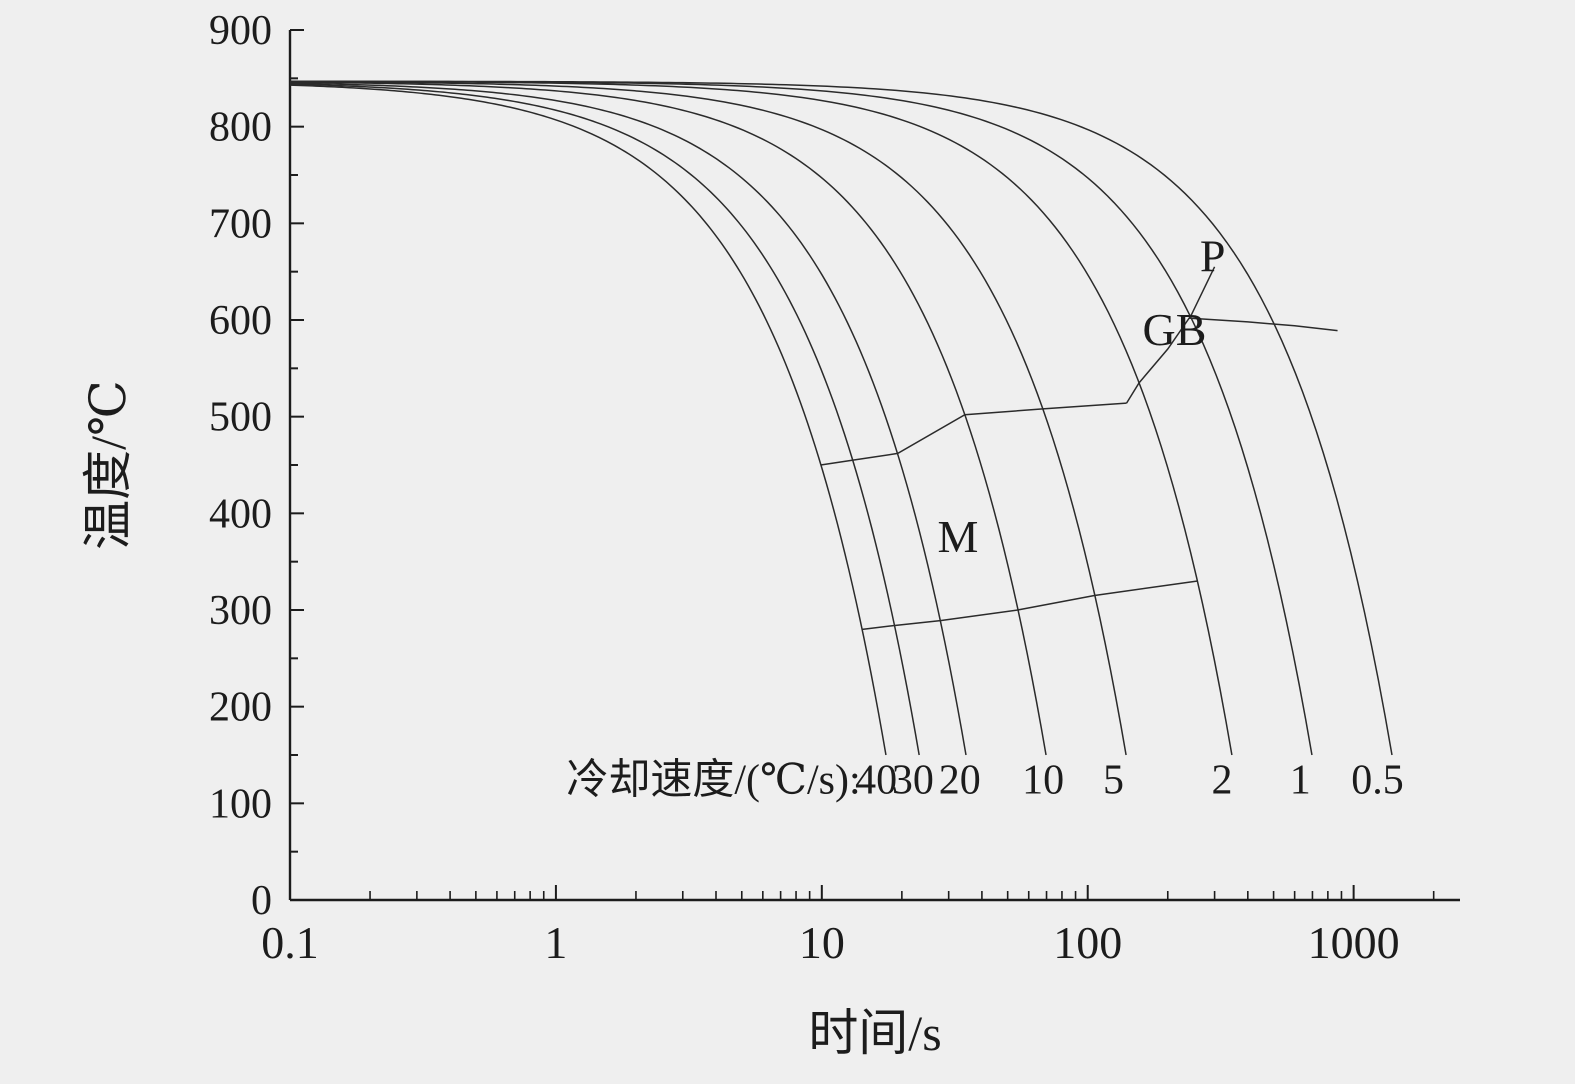 Image resolution: width=1575 pixels, height=1084 pixels. I want to click on martensite-start-line, so click(973, 434).